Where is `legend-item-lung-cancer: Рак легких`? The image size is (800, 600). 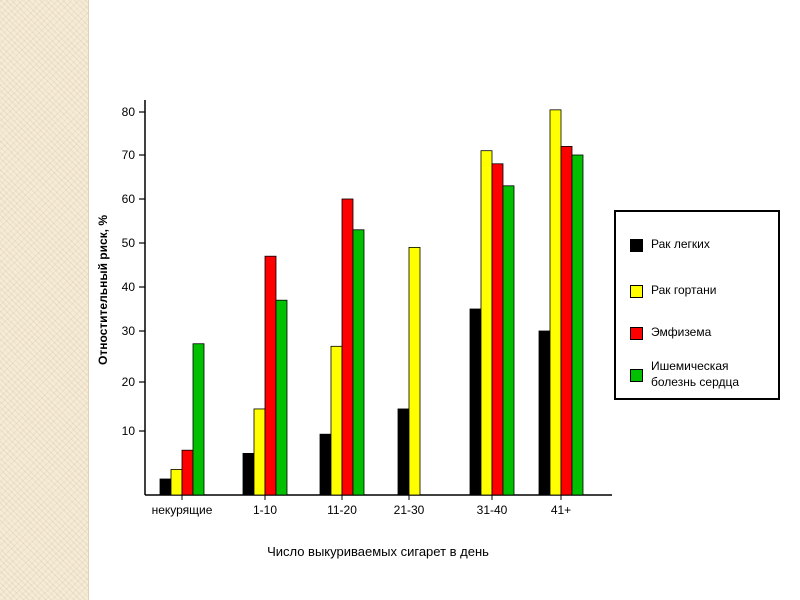
legend-item-lung-cancer: Рак легких is located at coordinates (700, 244).